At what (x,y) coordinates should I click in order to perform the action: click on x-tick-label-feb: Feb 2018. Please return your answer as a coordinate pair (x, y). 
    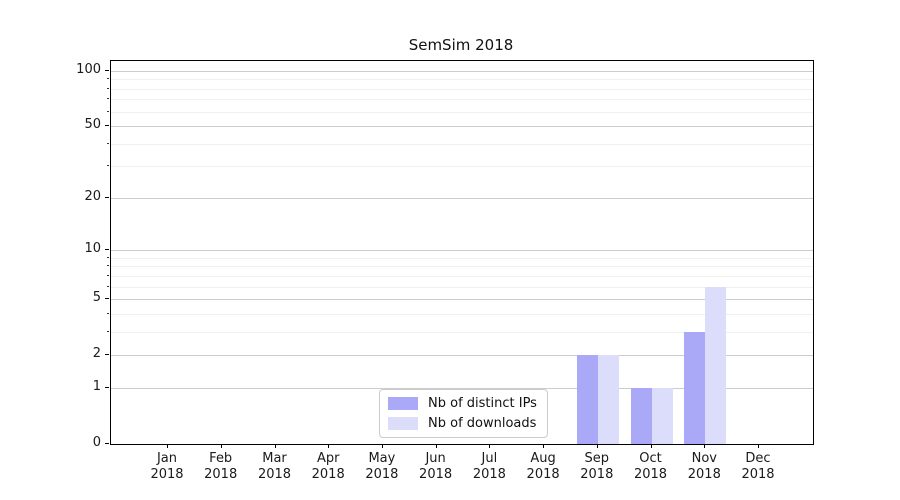
    Looking at the image, I should click on (221, 466).